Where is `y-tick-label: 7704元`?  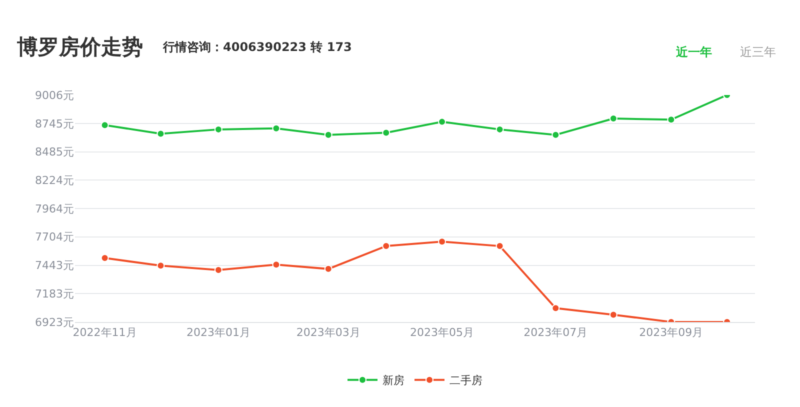 y-tick-label: 7704元 is located at coordinates (54, 237).